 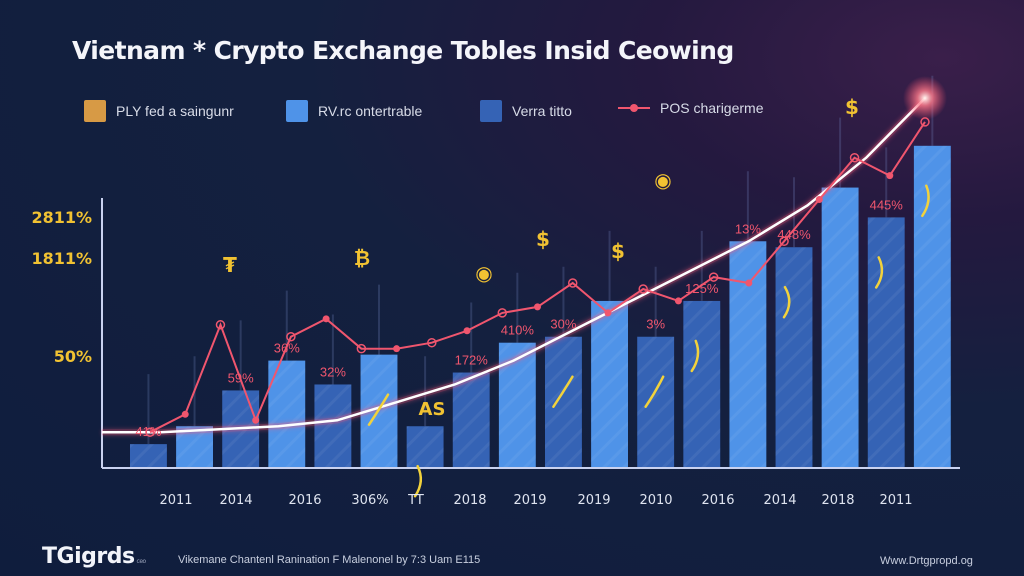 I want to click on data-label: 410%, so click(x=518, y=330).